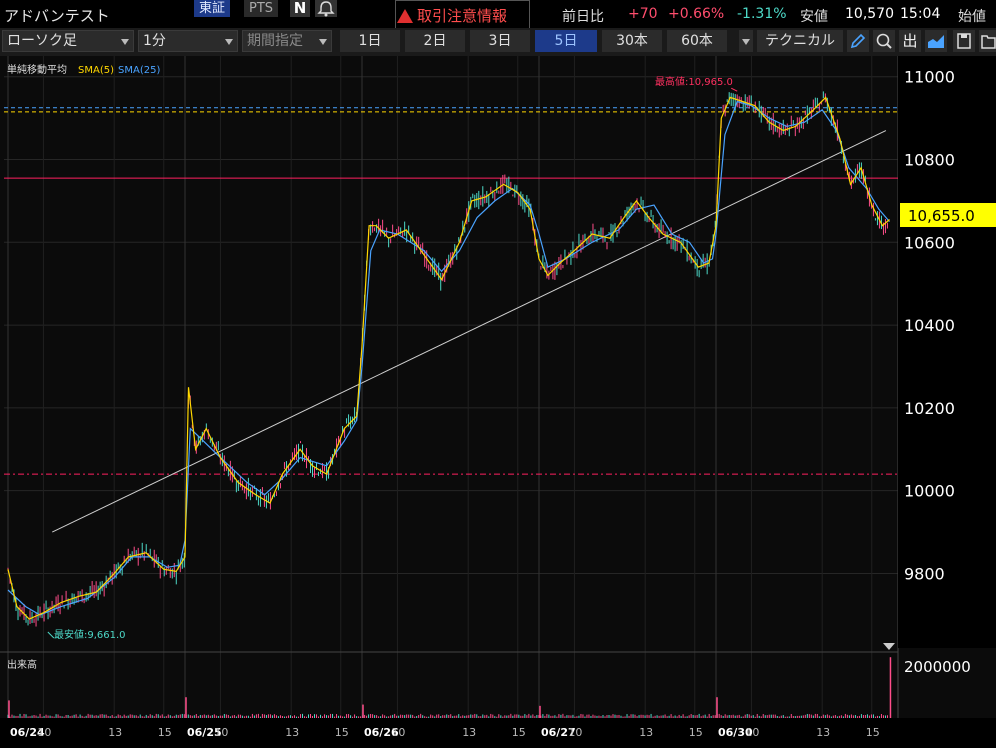 This screenshot has height=748, width=996. I want to click on y-tick-label: 10000, so click(929, 491).